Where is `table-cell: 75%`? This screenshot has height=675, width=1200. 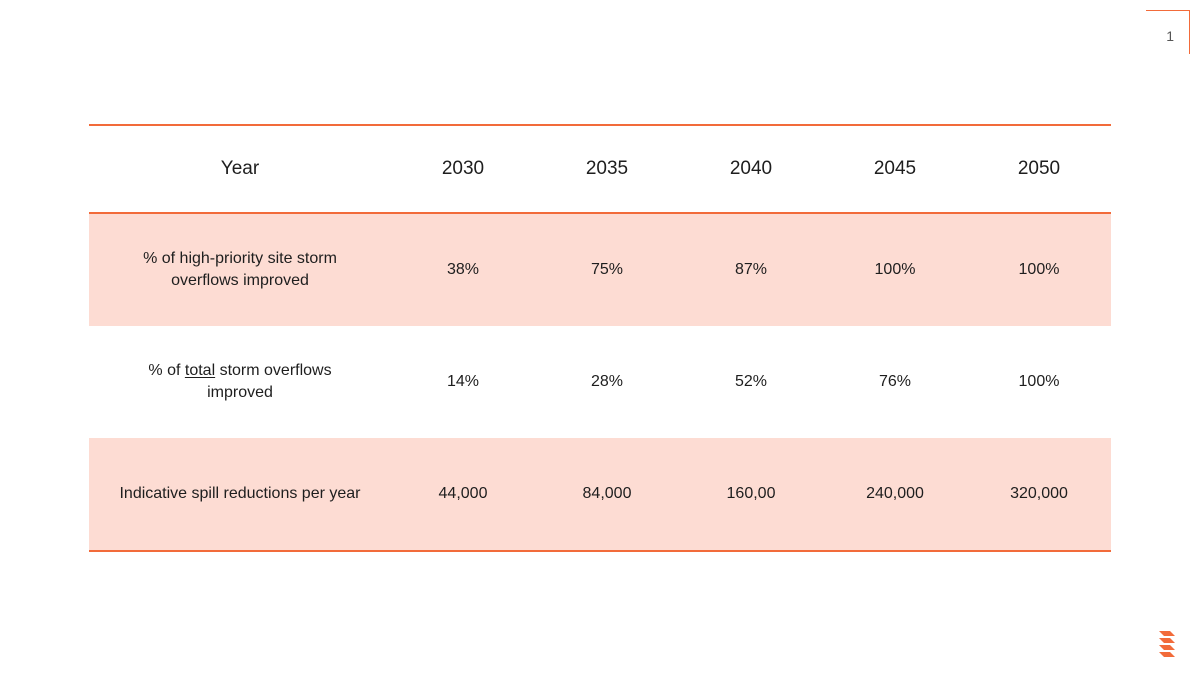 table-cell: 75% is located at coordinates (607, 269).